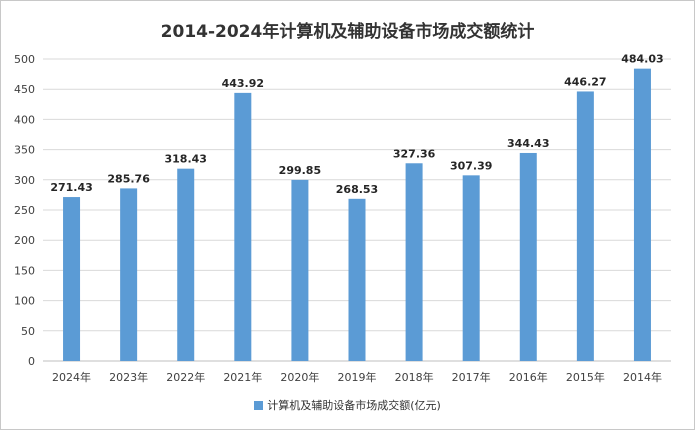 This screenshot has height=430, width=695. What do you see at coordinates (528, 377) in the screenshot?
I see `x-tick-label: 2016年` at bounding box center [528, 377].